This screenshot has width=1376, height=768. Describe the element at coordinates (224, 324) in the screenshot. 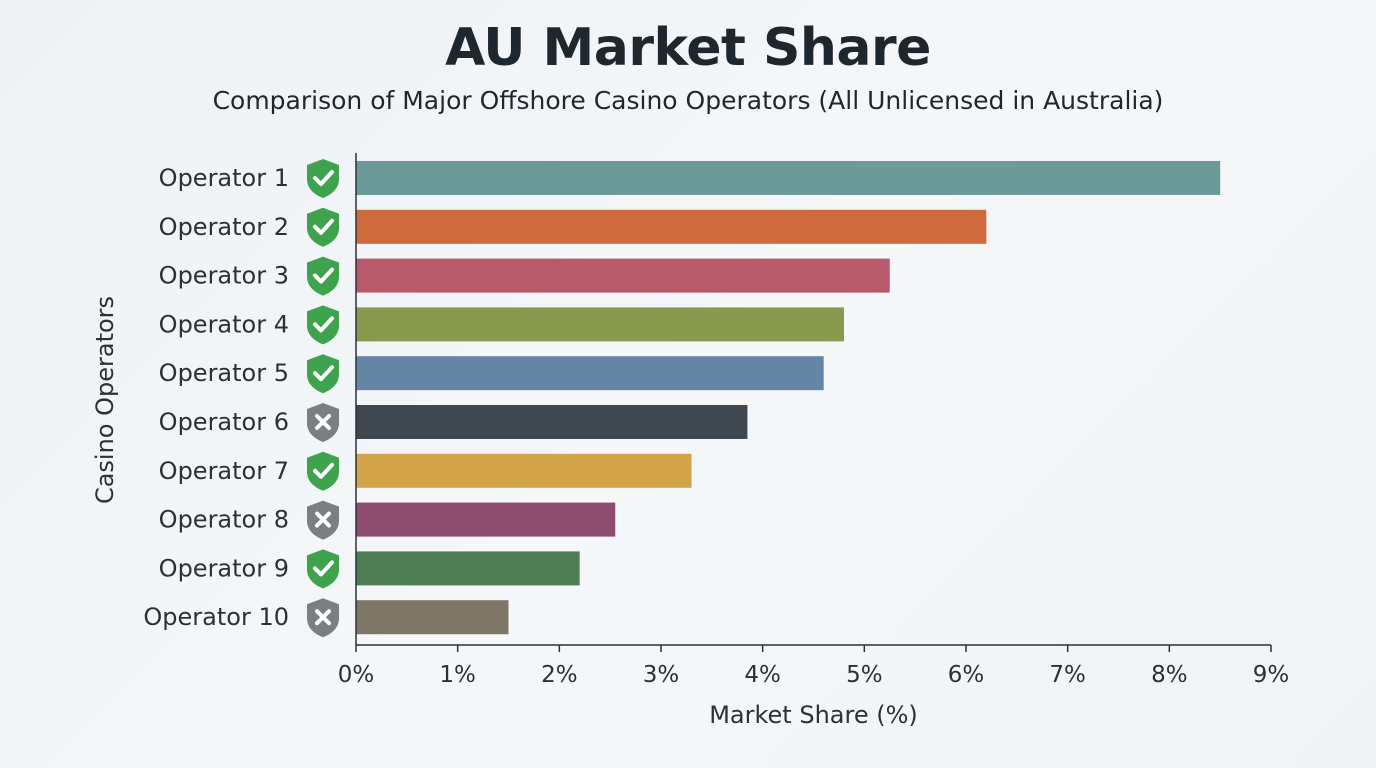

I see `category-label: Operator 4` at that location.